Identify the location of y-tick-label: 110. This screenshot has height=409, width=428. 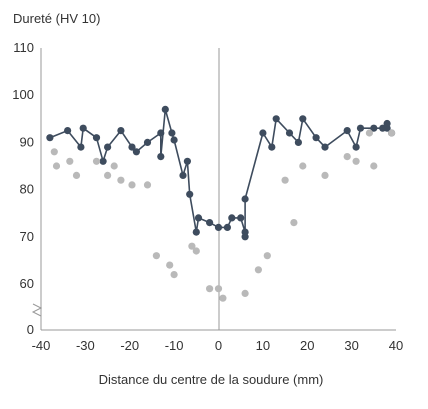
(23, 47).